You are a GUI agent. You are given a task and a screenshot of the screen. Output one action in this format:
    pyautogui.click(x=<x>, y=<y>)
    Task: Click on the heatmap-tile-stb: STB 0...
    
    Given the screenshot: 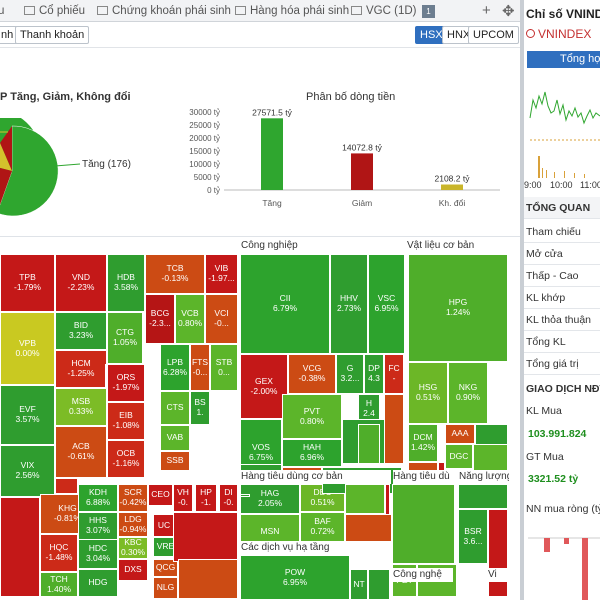 What is the action you would take?
    pyautogui.click(x=224, y=367)
    